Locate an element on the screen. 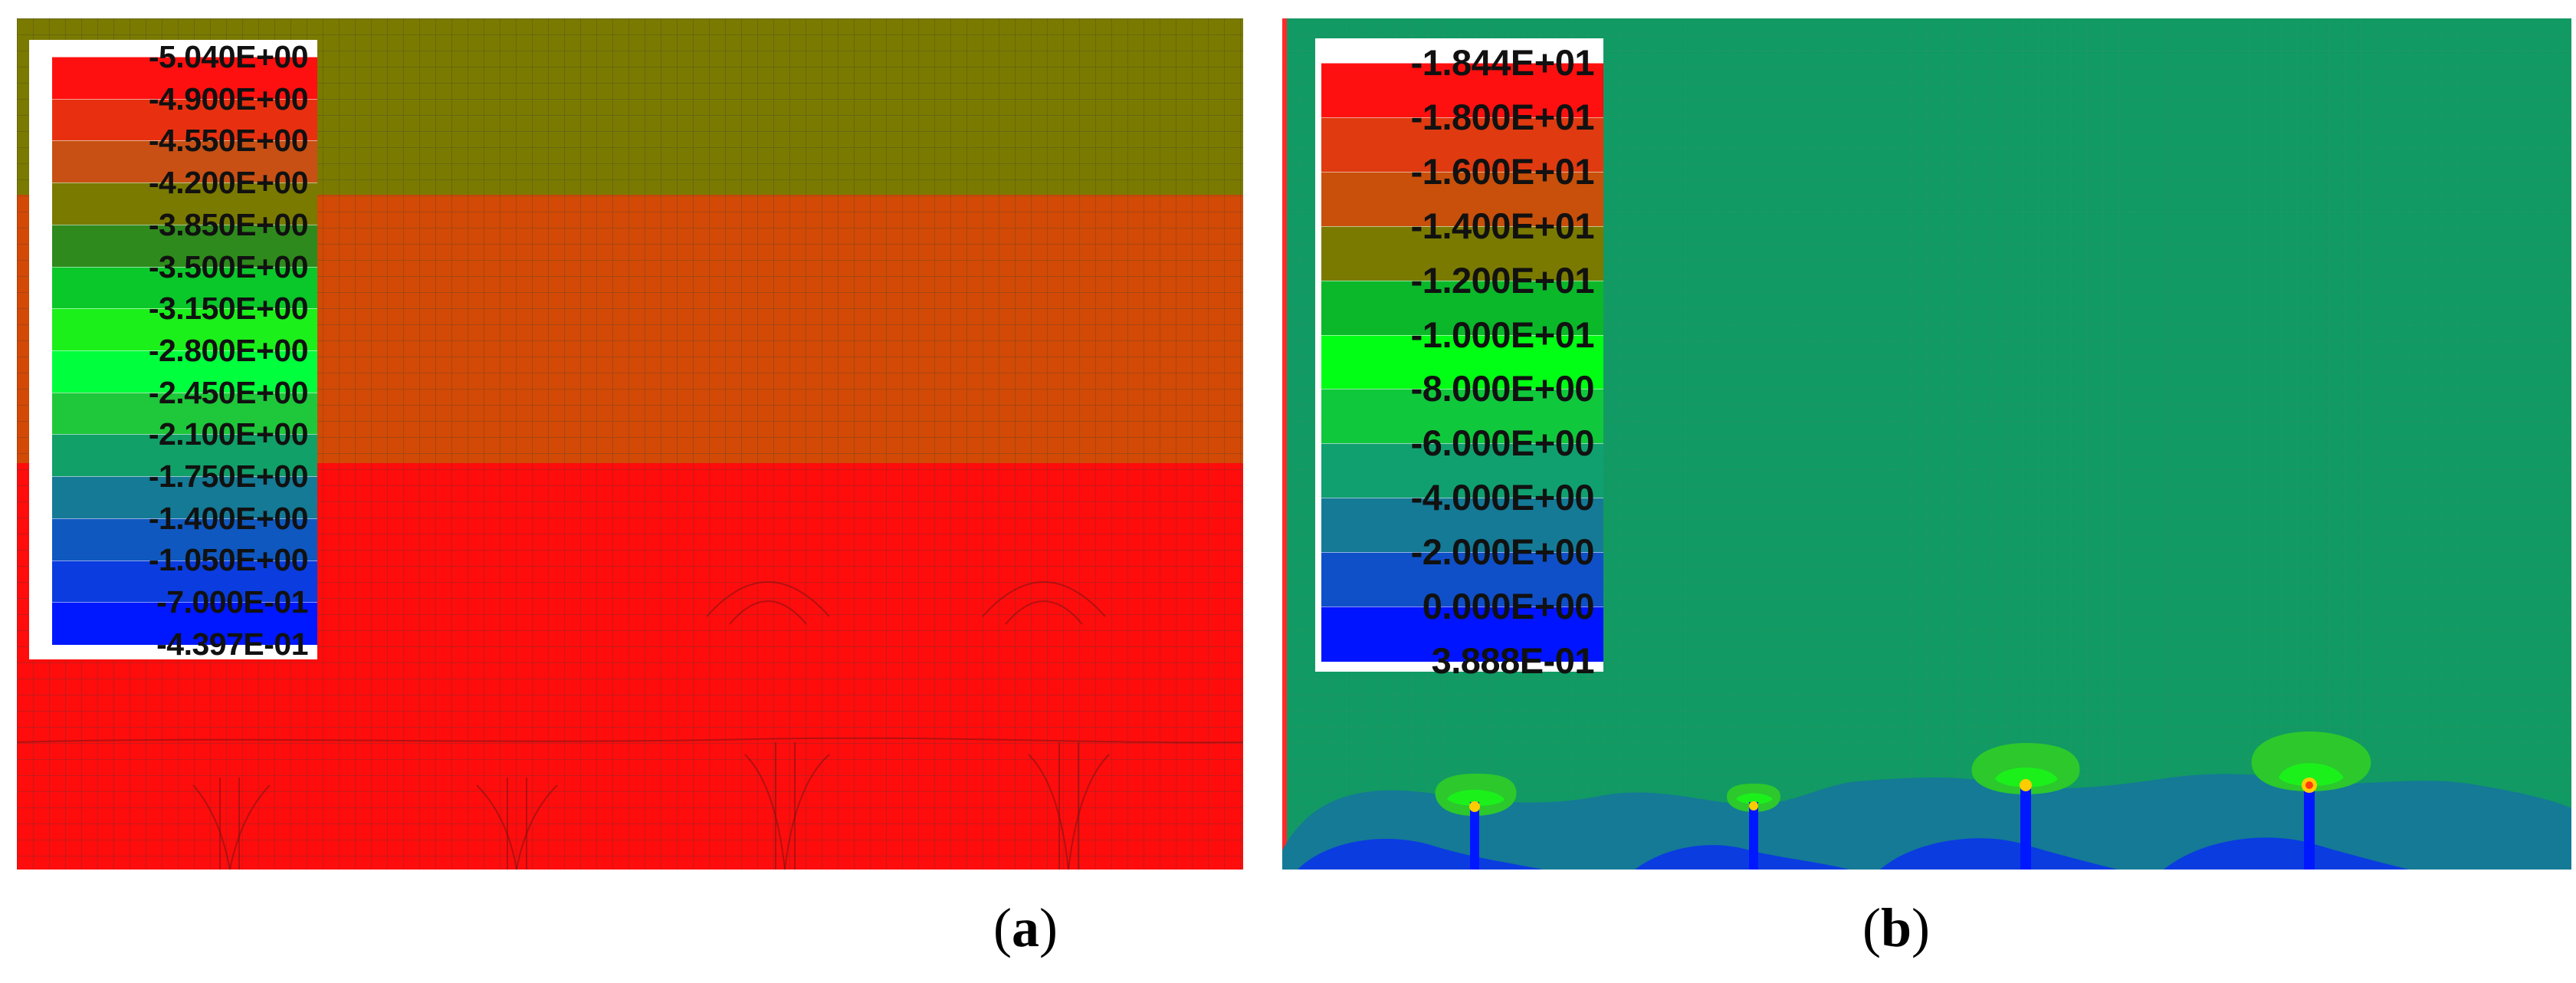 The image size is (2576, 983). legend-value-label: -8.000E+00 is located at coordinates (1502, 388).